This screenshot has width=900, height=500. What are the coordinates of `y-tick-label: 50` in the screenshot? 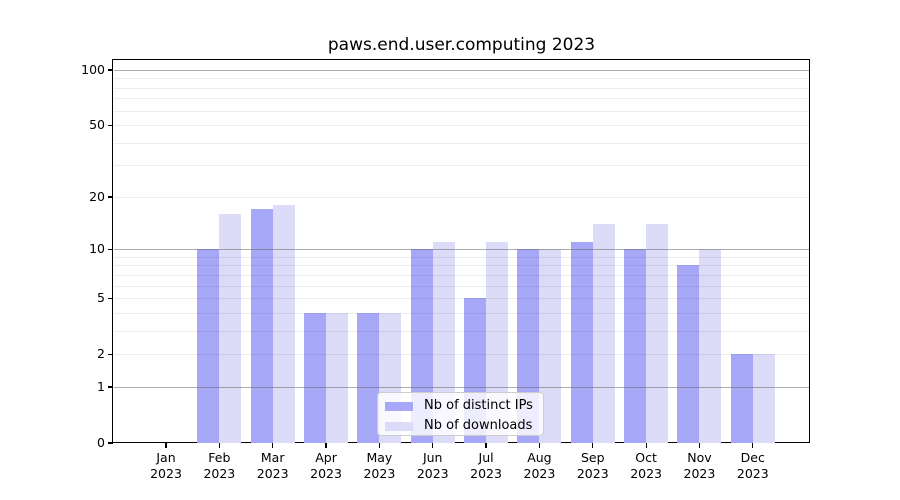 It's located at (97, 125).